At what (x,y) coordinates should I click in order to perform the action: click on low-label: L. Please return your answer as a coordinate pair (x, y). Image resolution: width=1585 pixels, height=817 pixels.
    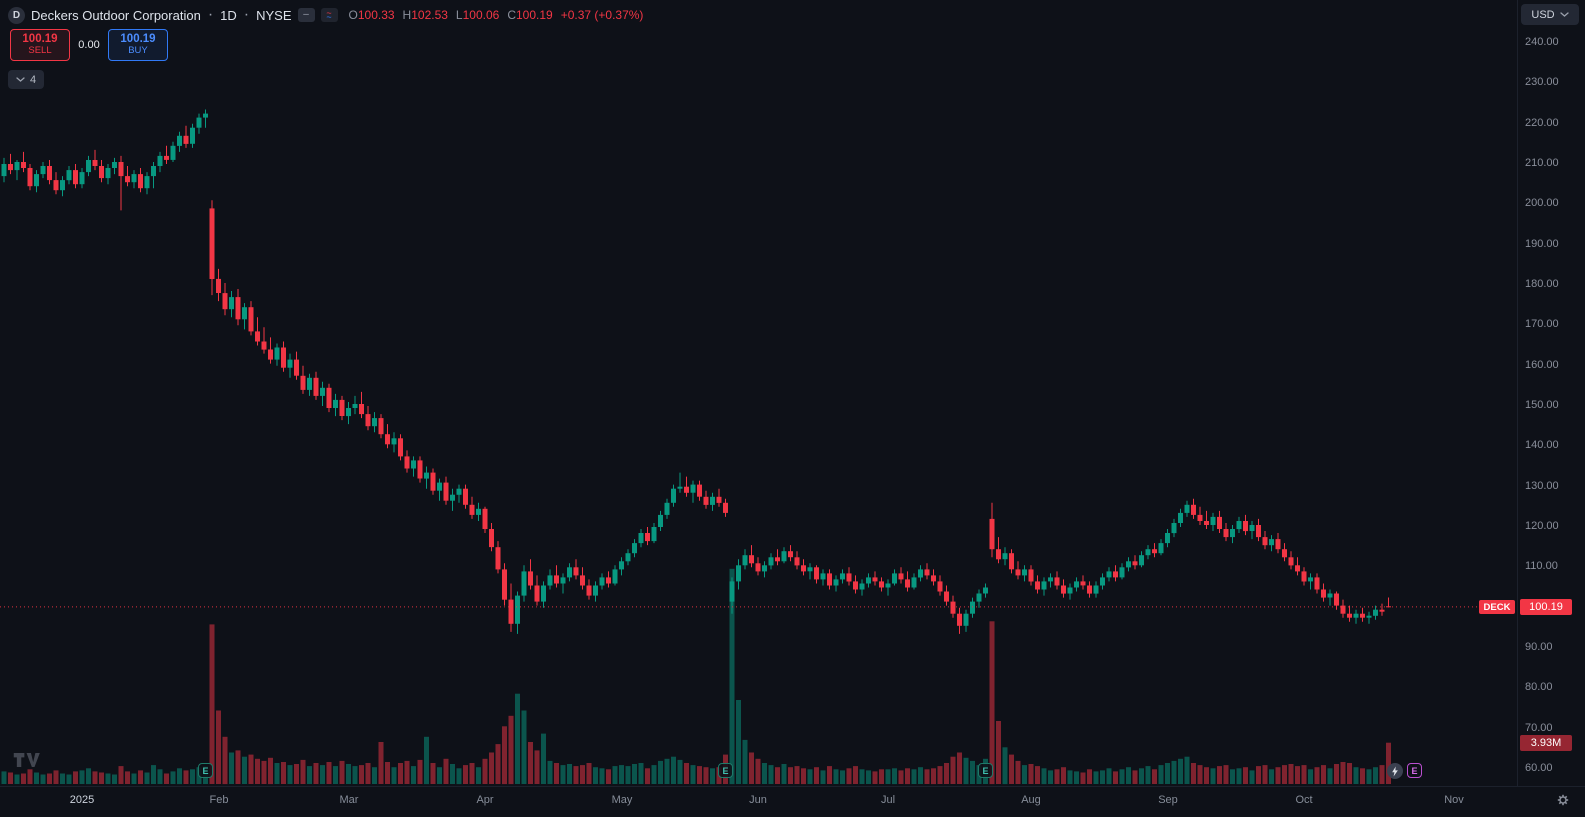
    Looking at the image, I should click on (459, 15).